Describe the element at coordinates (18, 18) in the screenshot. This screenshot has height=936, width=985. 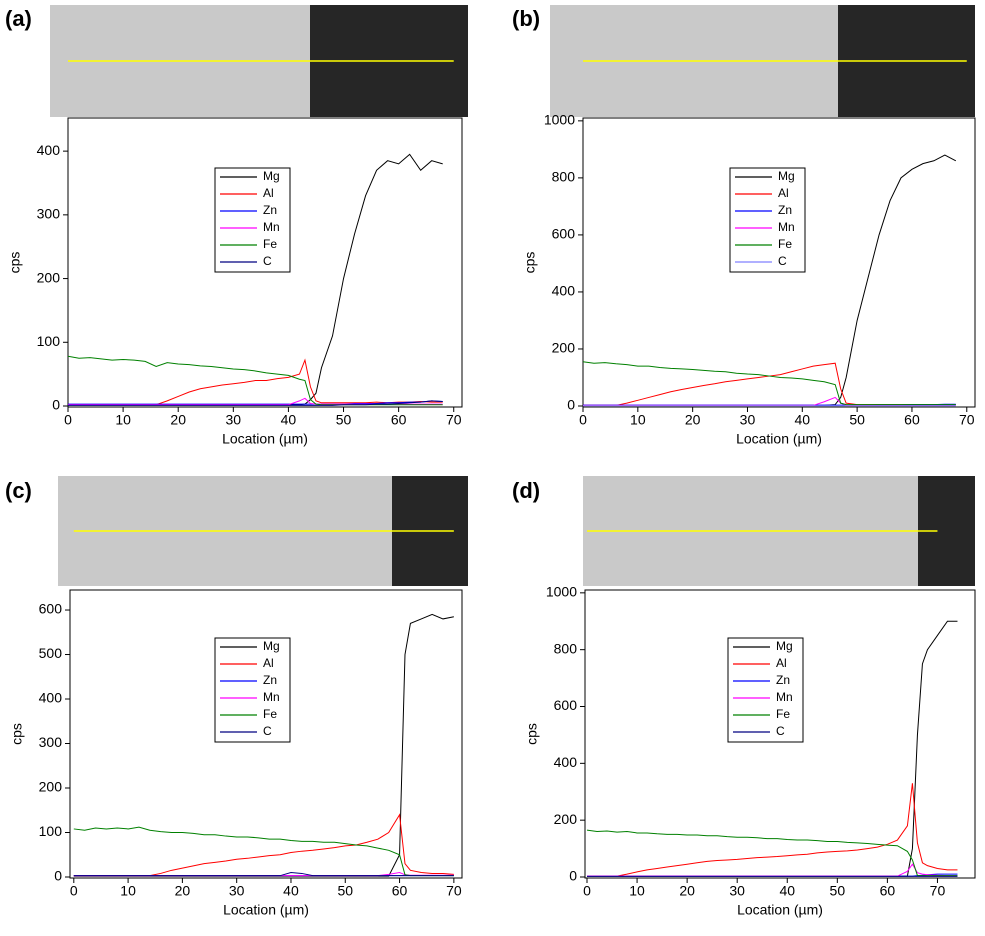
I see `panel-label: (a)` at that location.